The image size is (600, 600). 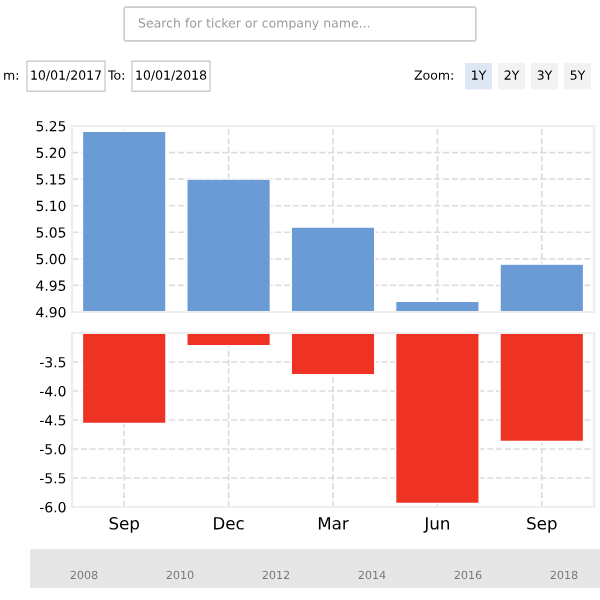 What do you see at coordinates (229, 523) in the screenshot?
I see `x-tick-label: Dec` at bounding box center [229, 523].